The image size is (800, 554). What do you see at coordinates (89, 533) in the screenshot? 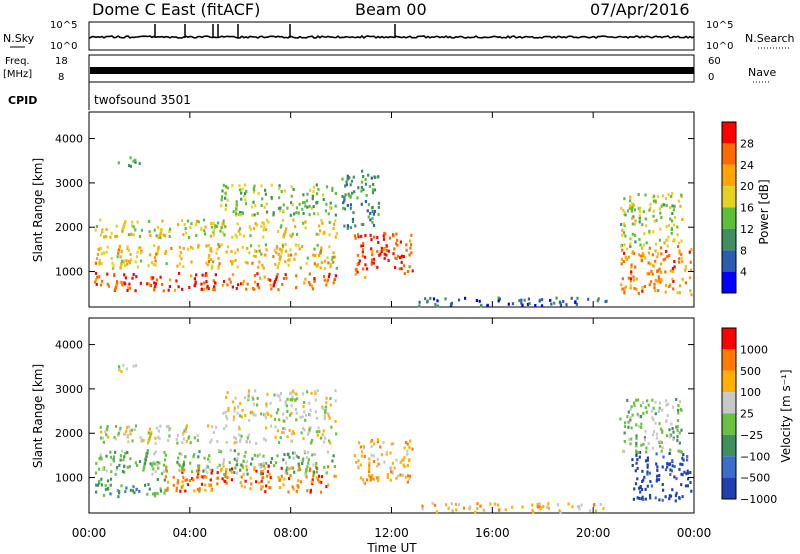
I see `time-tick-label: 00:00` at bounding box center [89, 533].